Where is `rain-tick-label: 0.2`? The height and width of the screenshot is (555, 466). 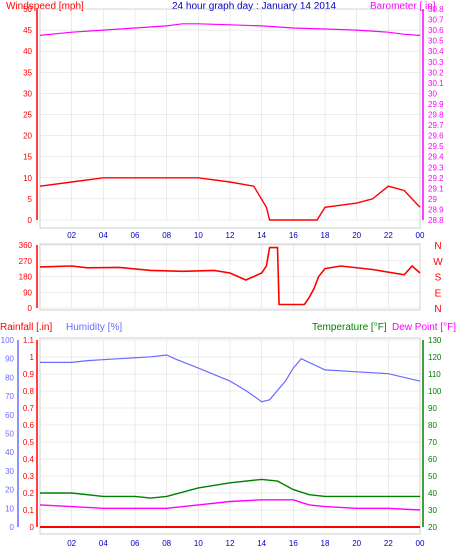 rain-tick-label: 0.2 is located at coordinates (29, 493).